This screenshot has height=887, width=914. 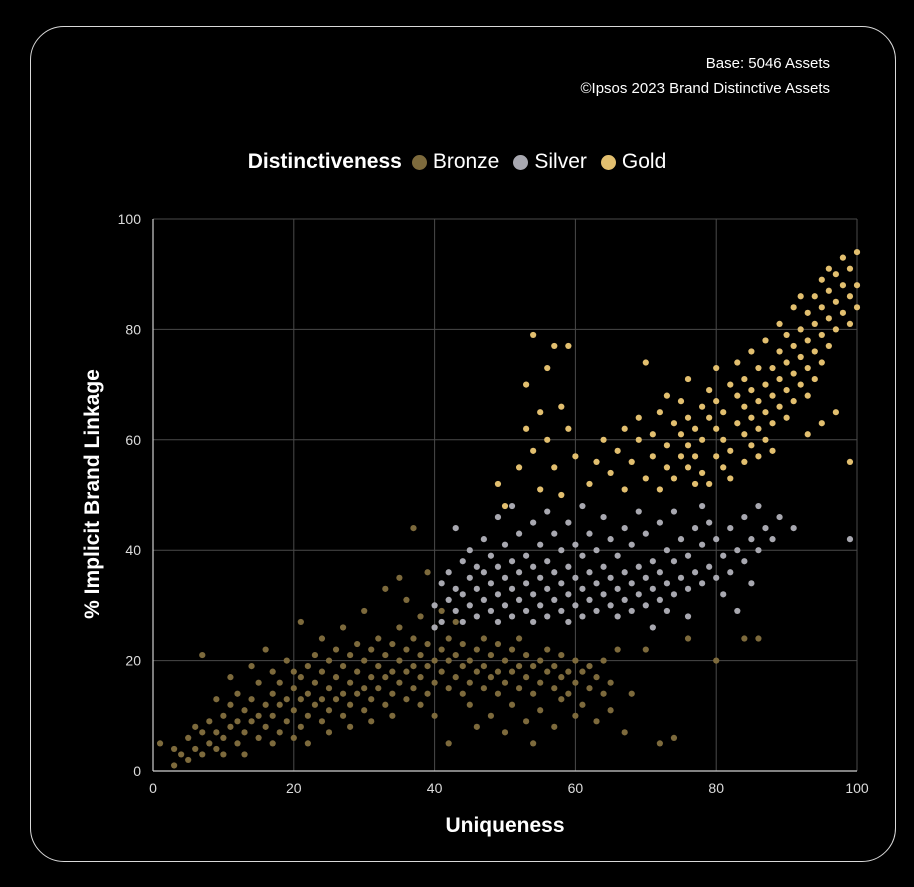 I want to click on x-tick-label: 60, so click(x=576, y=788).